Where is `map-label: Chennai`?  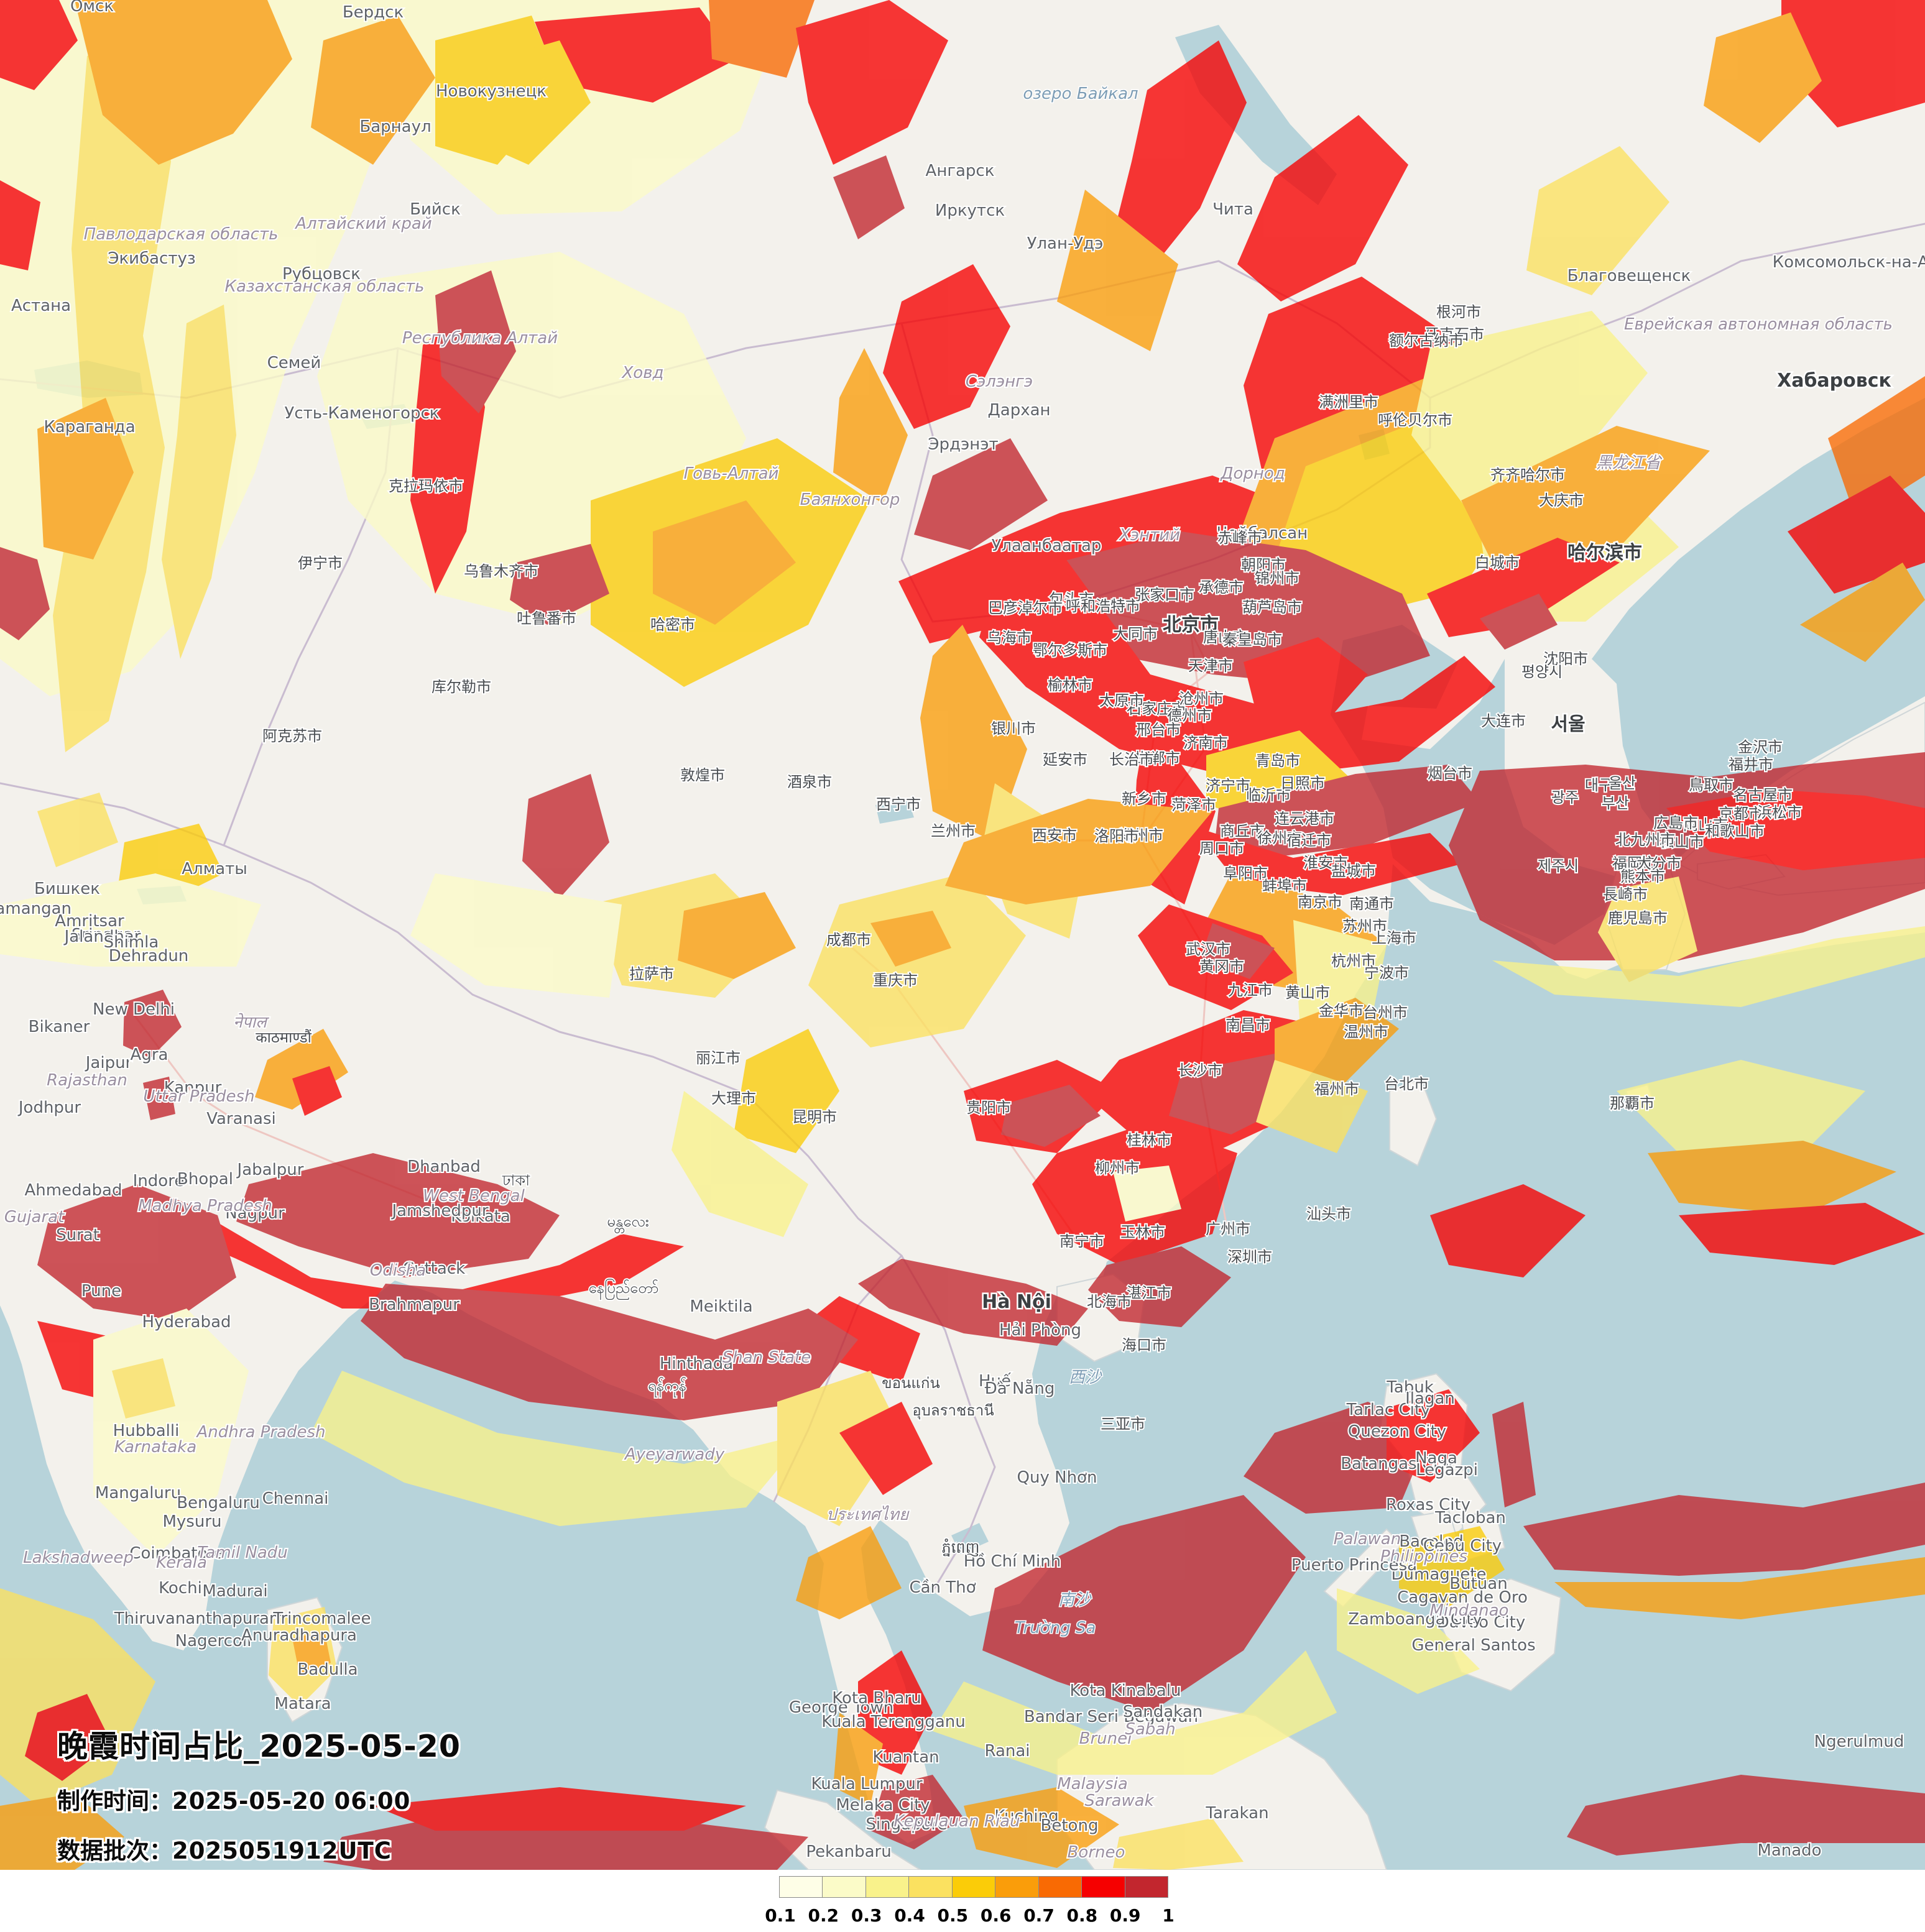
map-label: Chennai is located at coordinates (295, 1499).